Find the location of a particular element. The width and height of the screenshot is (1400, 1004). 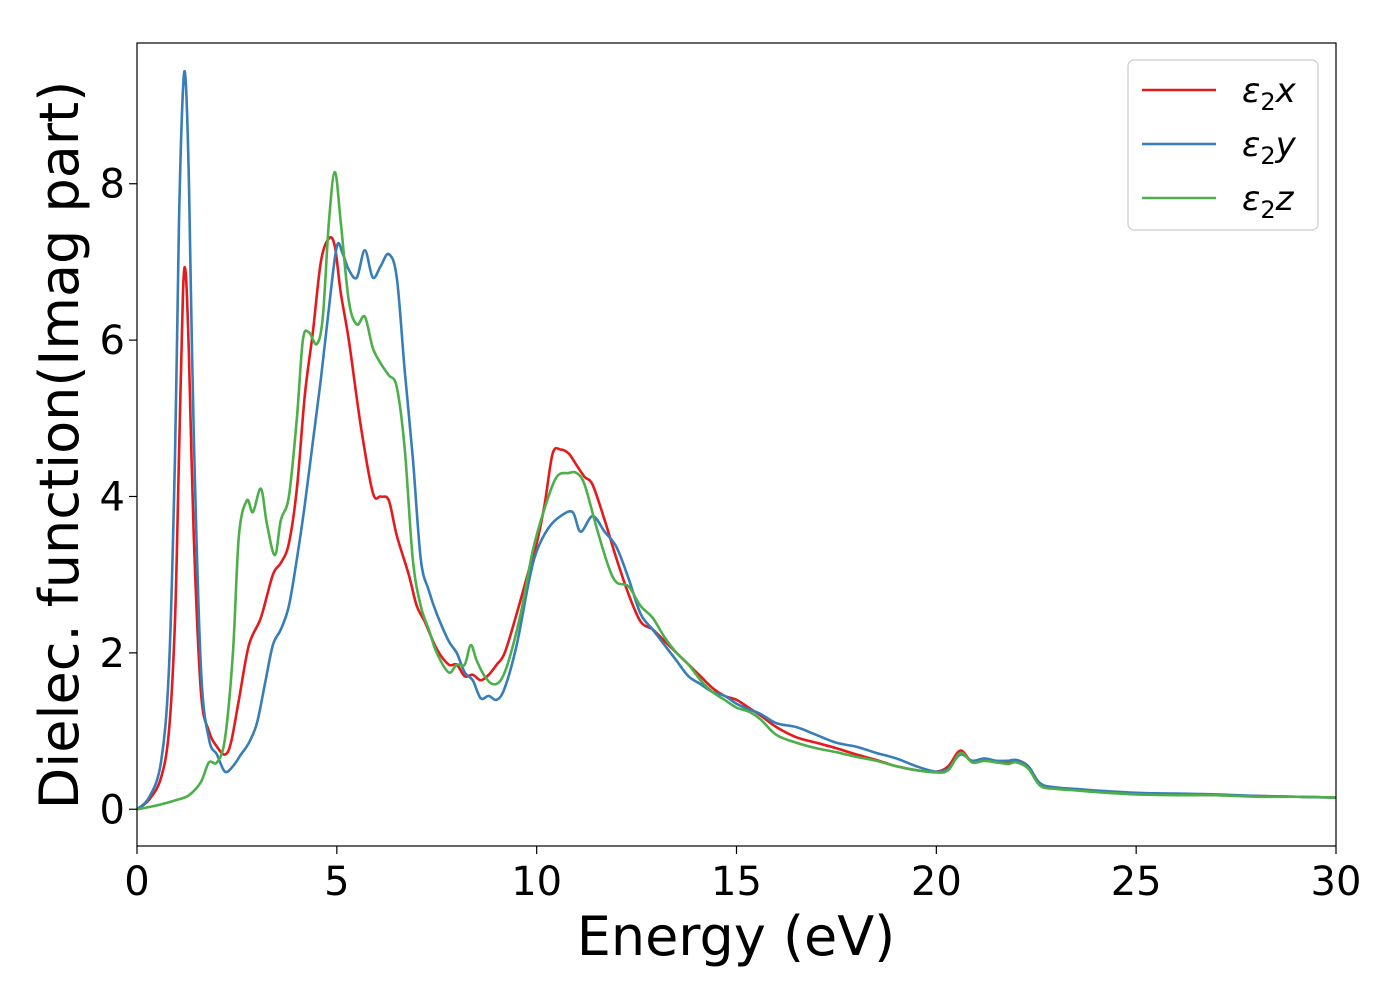

y-axis-label: Dielec. function(Imag part) is located at coordinates (59, 445).